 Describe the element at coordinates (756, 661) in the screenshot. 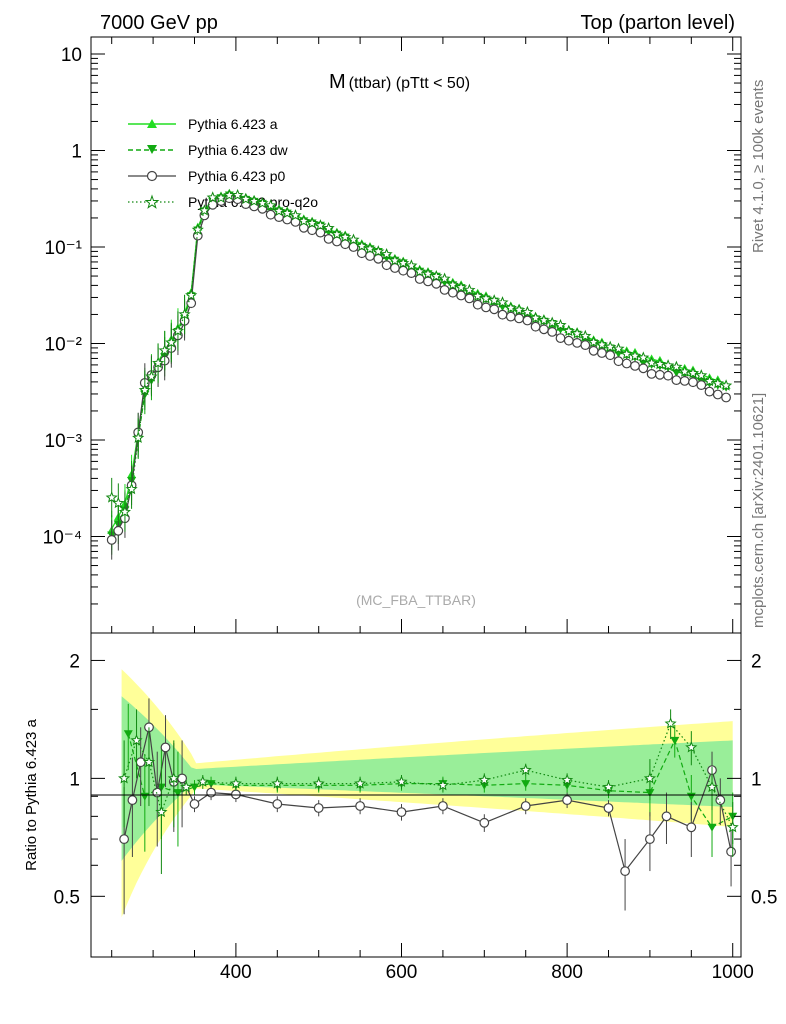

I see `ratio-y-tick-label-right: 2` at that location.